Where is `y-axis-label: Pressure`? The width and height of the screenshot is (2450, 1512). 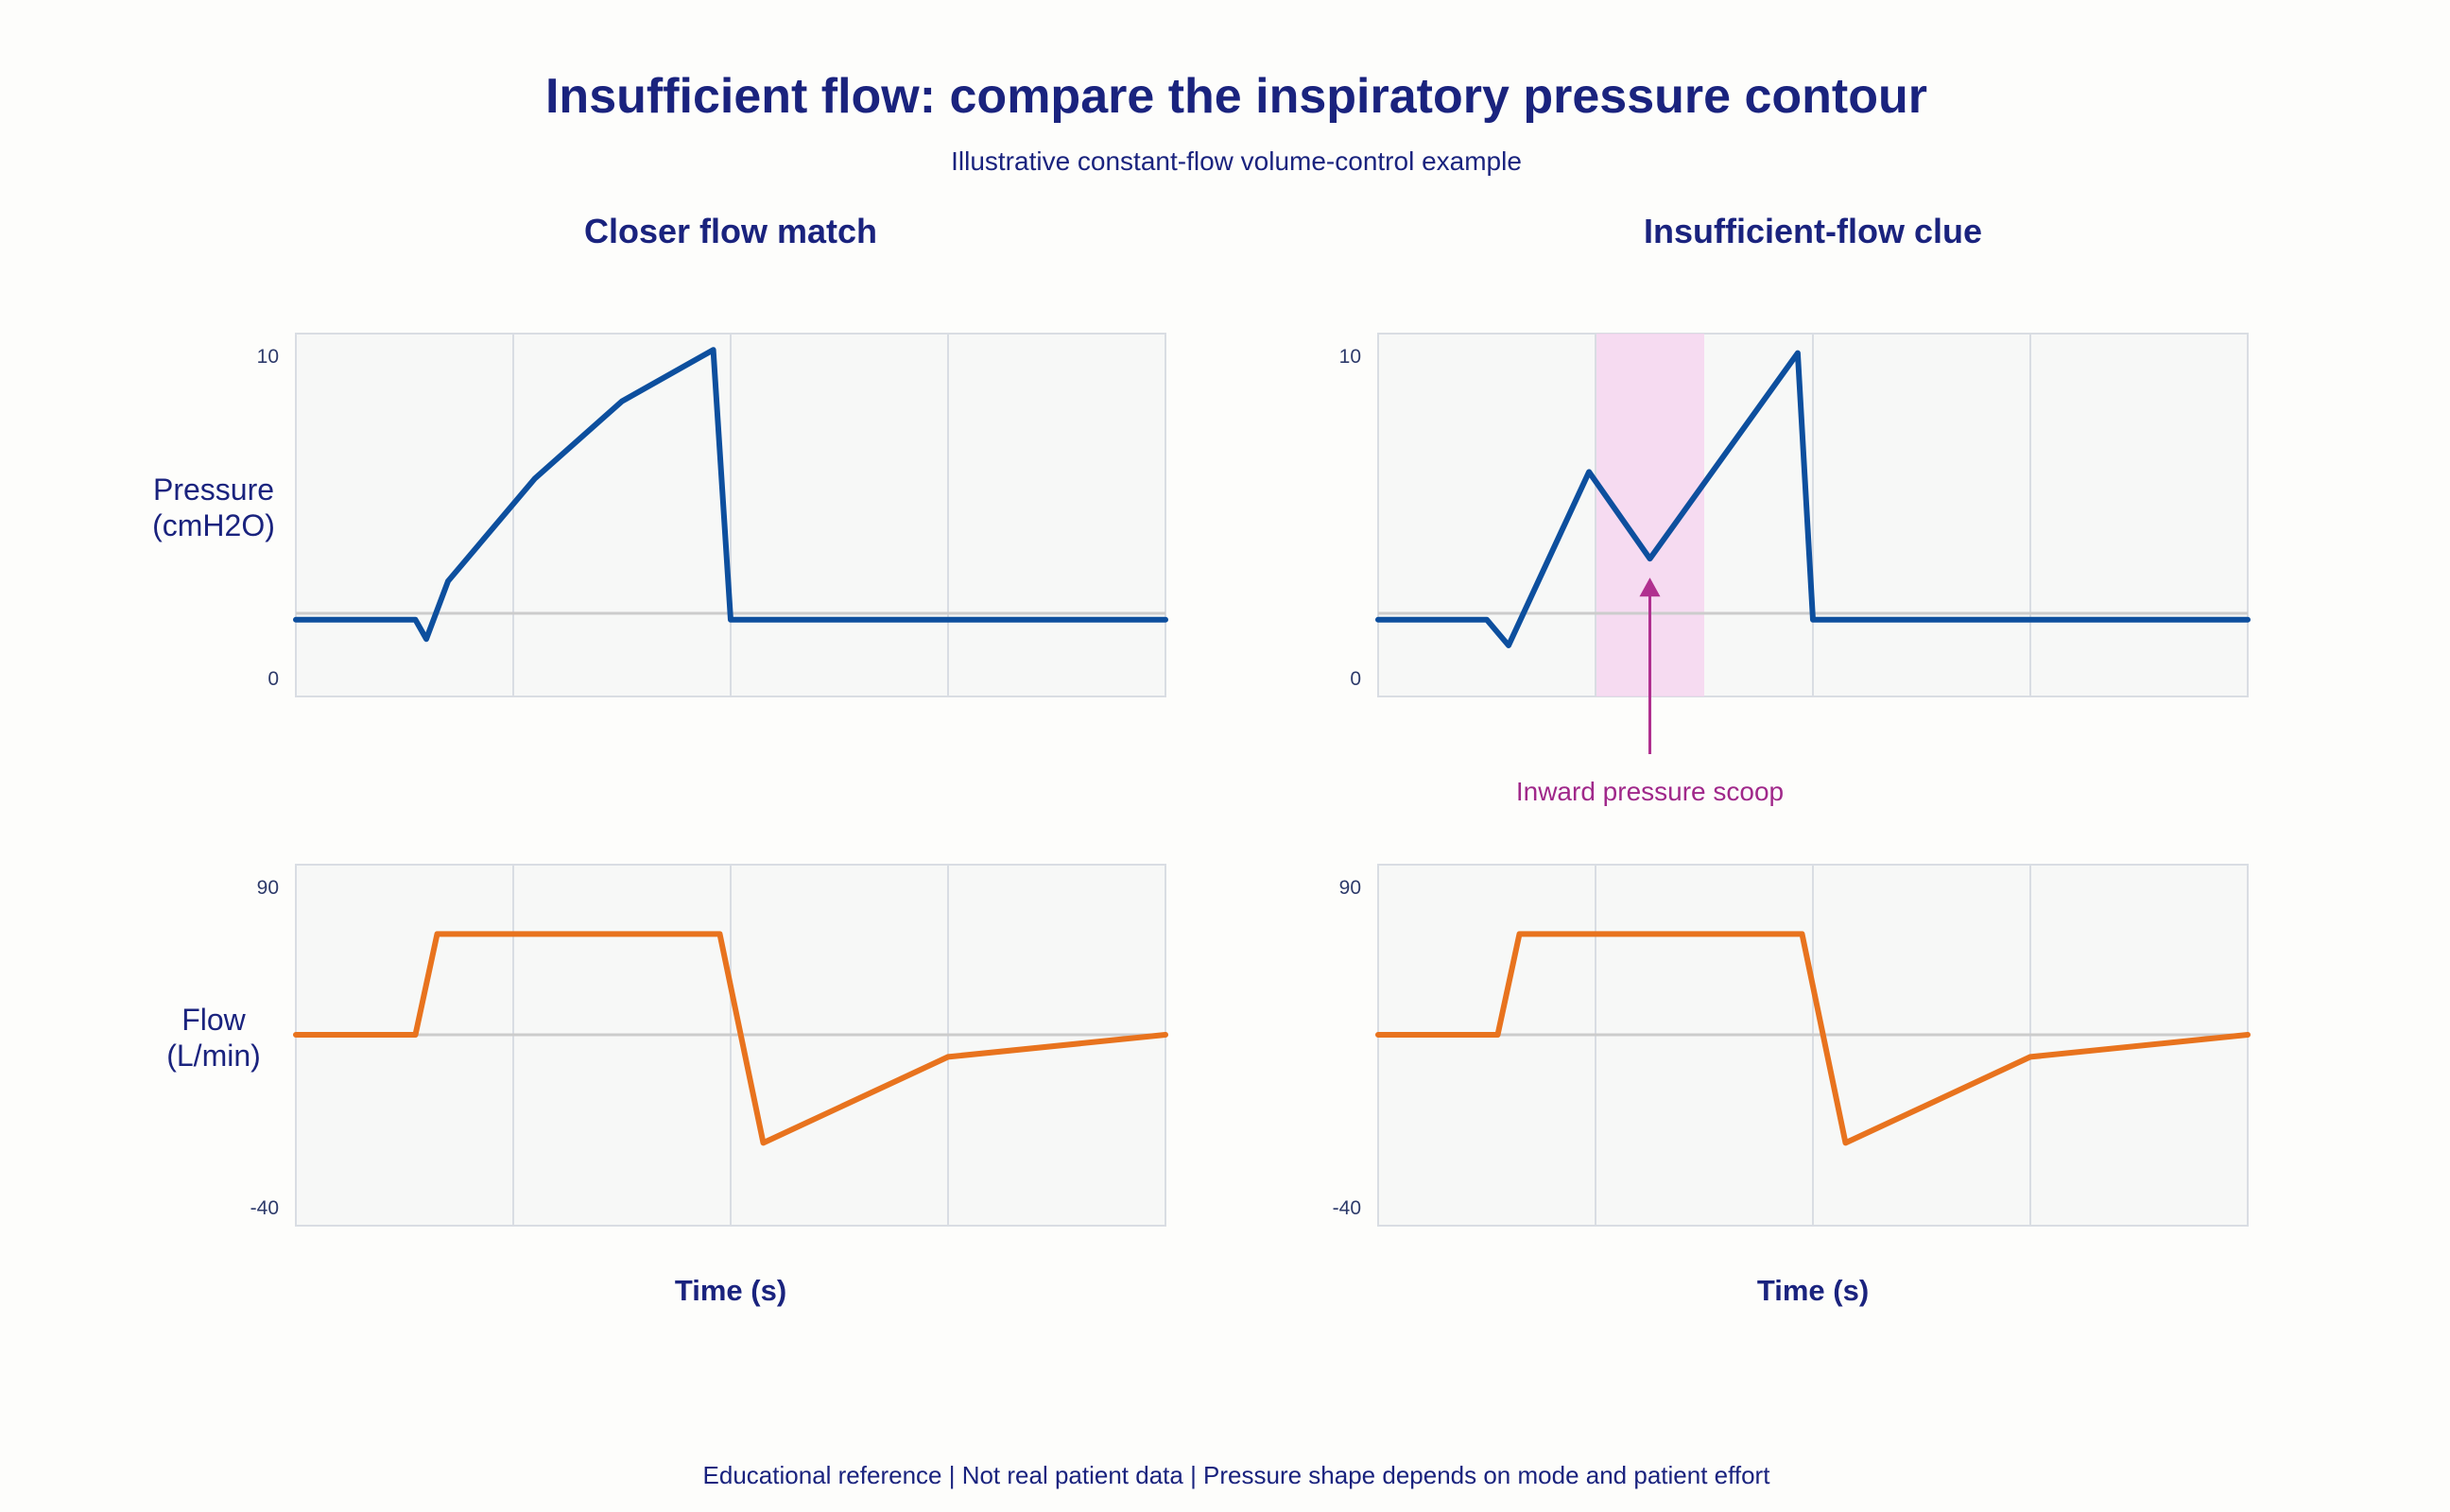 y-axis-label: Pressure is located at coordinates (213, 489).